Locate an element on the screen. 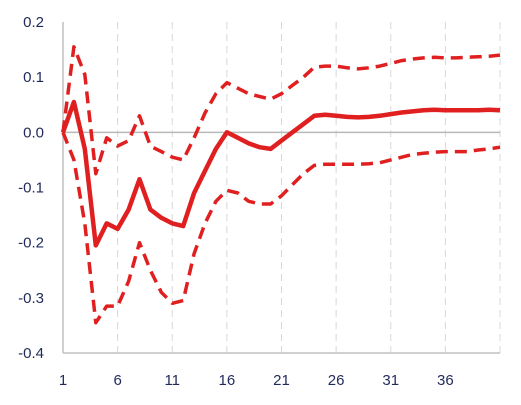  x-tick-label: 1 is located at coordinates (63, 380).